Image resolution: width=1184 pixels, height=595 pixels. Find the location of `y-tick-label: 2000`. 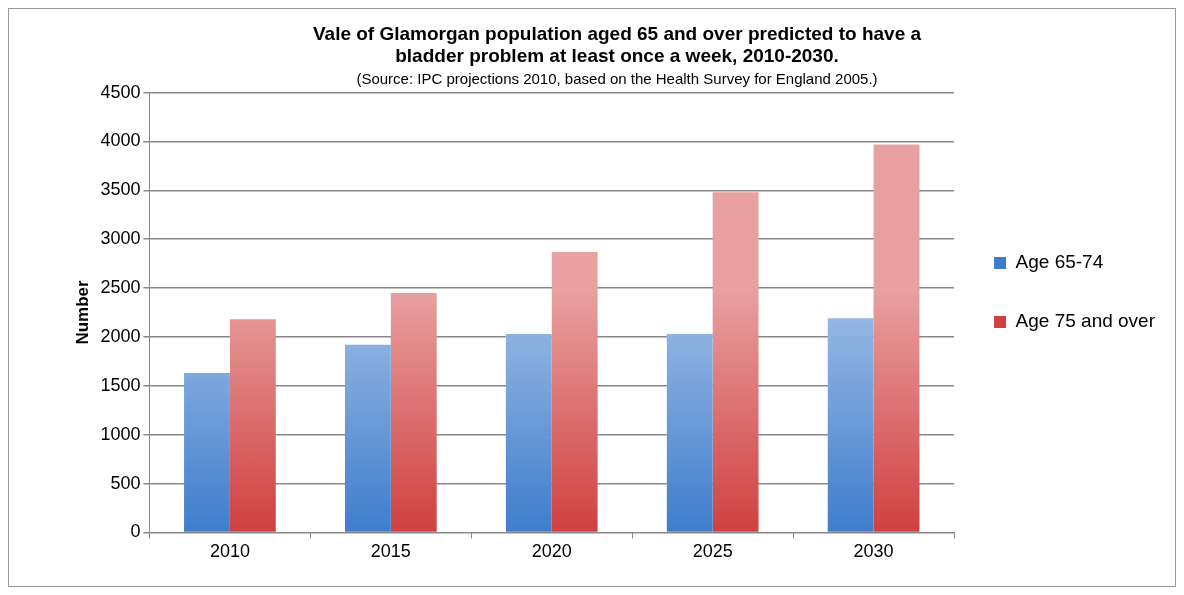

y-tick-label: 2000 is located at coordinates (120, 335).